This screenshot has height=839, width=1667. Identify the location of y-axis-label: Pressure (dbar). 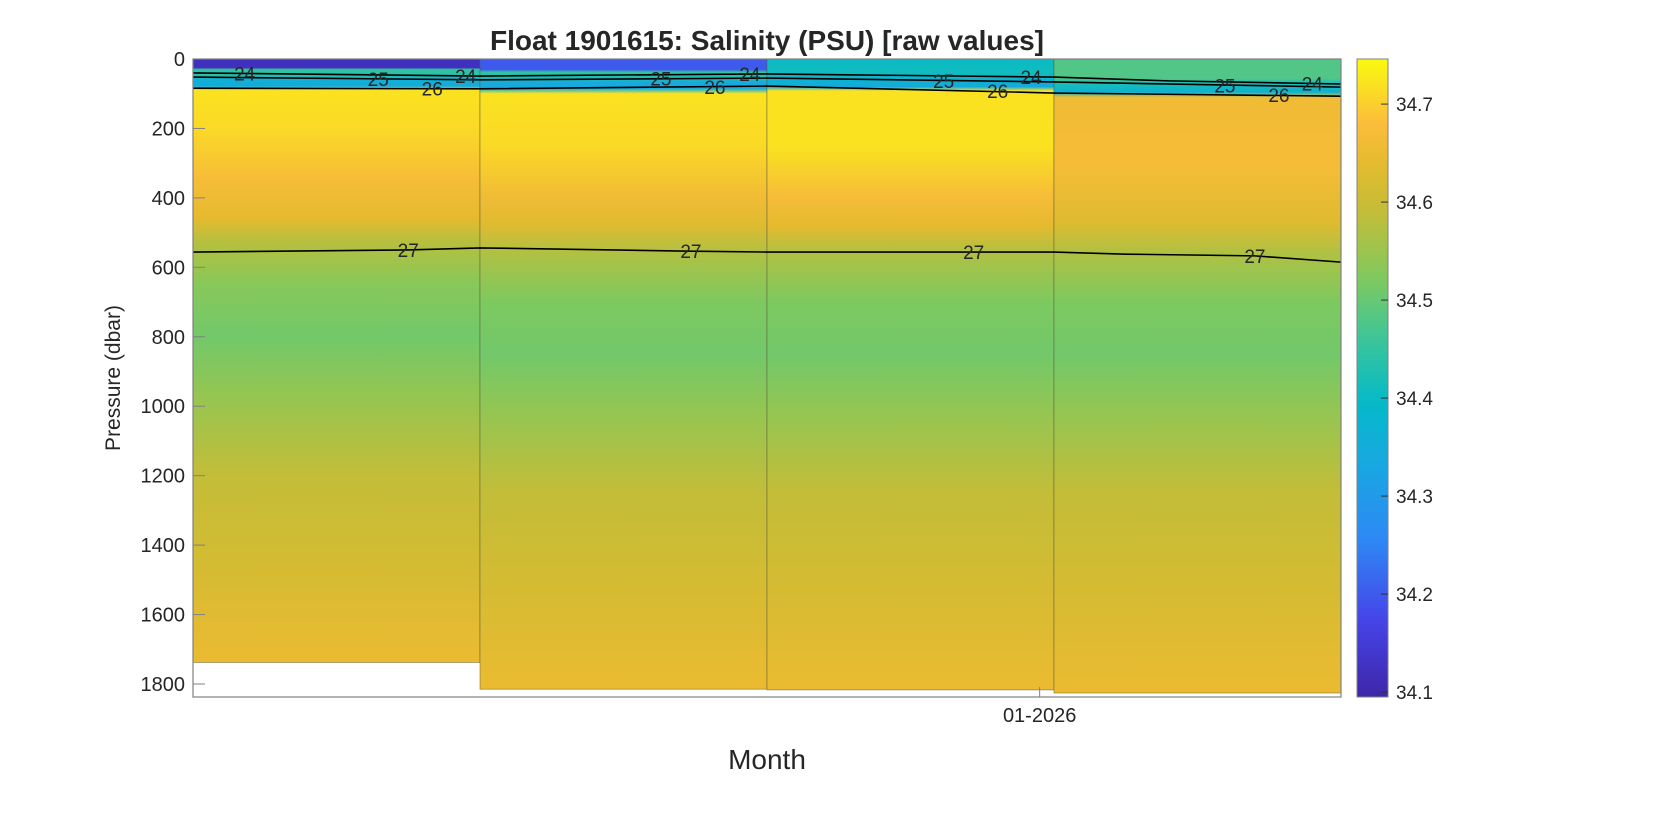
(113, 378).